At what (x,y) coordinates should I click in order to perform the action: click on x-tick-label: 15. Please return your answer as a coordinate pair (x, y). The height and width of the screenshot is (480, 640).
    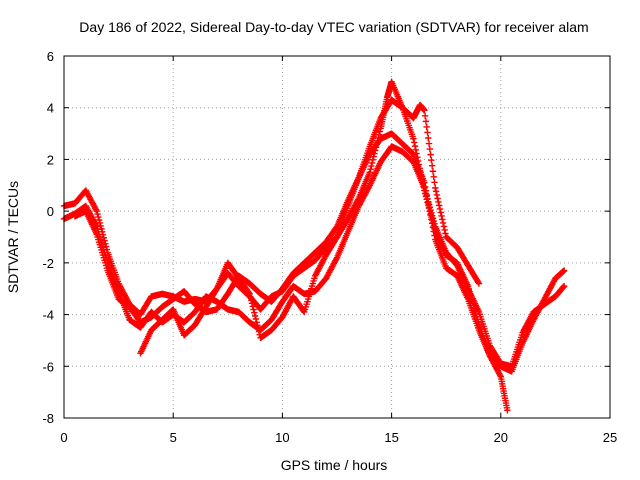
    Looking at the image, I should click on (391, 437).